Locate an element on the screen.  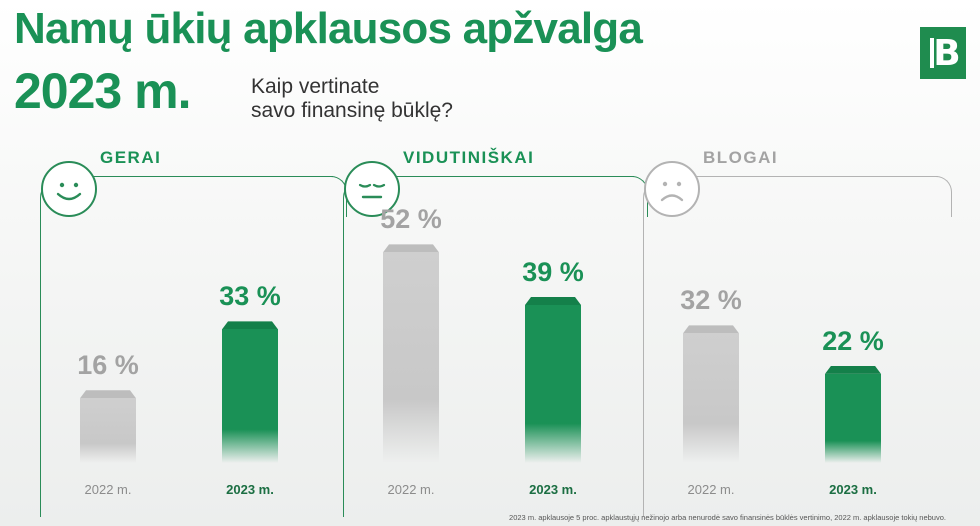
bar-vidutiniškai-2023 is located at coordinates (553, 380).